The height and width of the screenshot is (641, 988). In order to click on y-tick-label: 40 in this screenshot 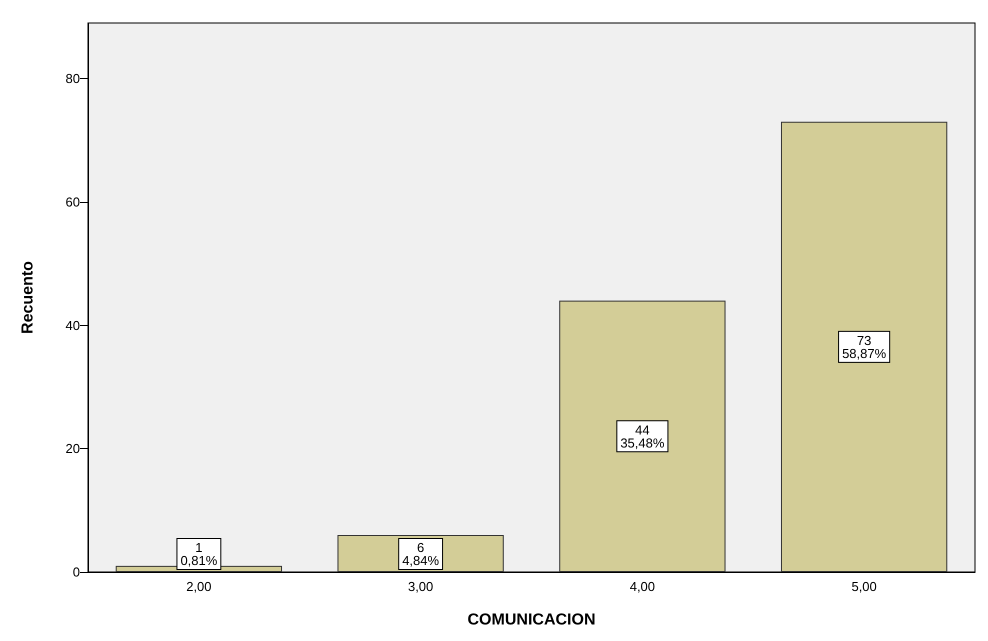, I will do `click(73, 325)`.